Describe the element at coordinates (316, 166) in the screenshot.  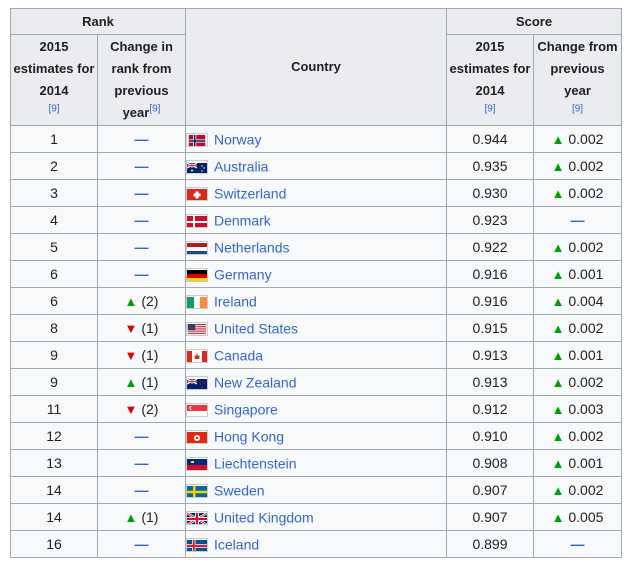
I see `table-row: 2— Australia 0.935 ▲ 0.002` at that location.